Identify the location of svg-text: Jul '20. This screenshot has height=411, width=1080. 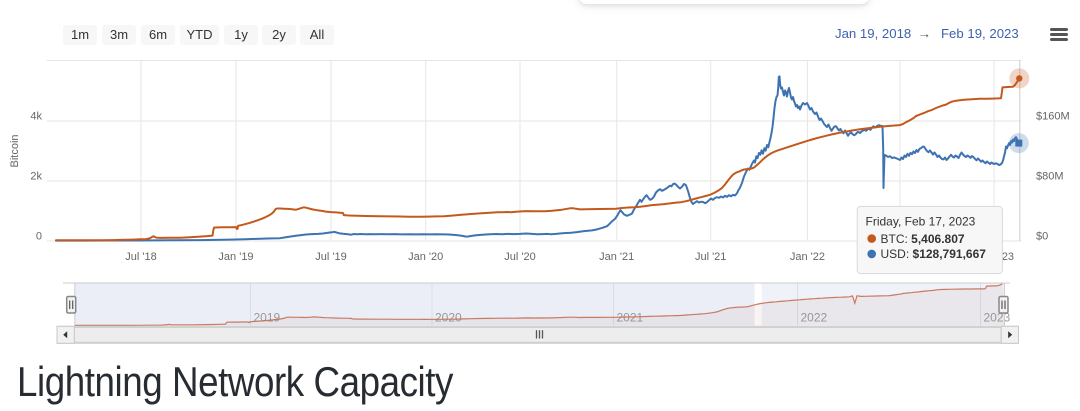
(519, 257).